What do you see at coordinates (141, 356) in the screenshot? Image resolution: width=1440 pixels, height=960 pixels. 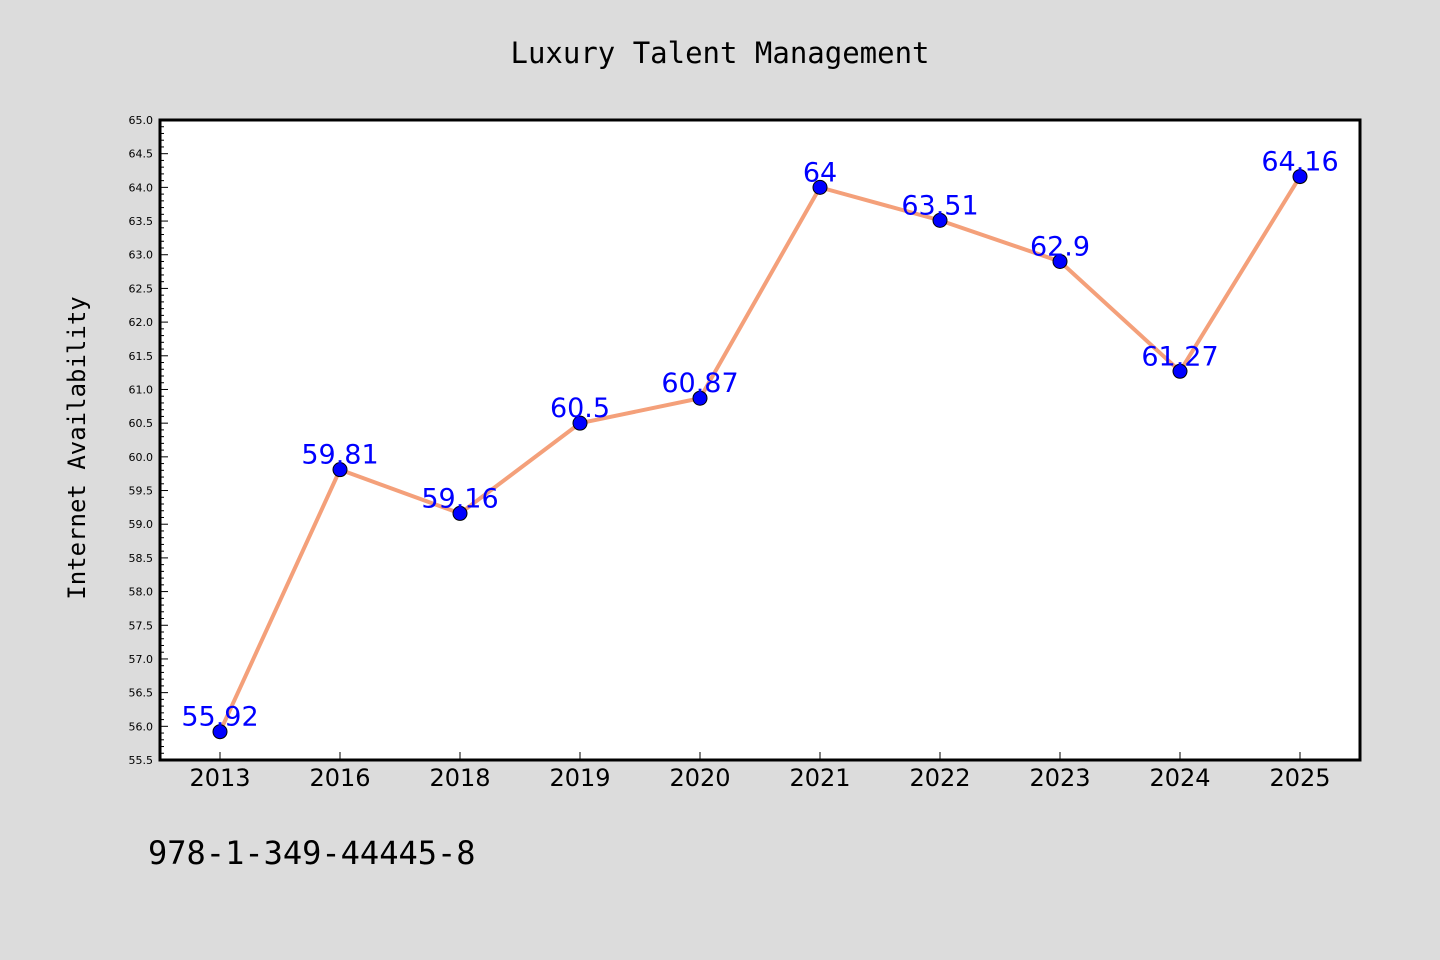 I see `y-tick-label: 61.5` at bounding box center [141, 356].